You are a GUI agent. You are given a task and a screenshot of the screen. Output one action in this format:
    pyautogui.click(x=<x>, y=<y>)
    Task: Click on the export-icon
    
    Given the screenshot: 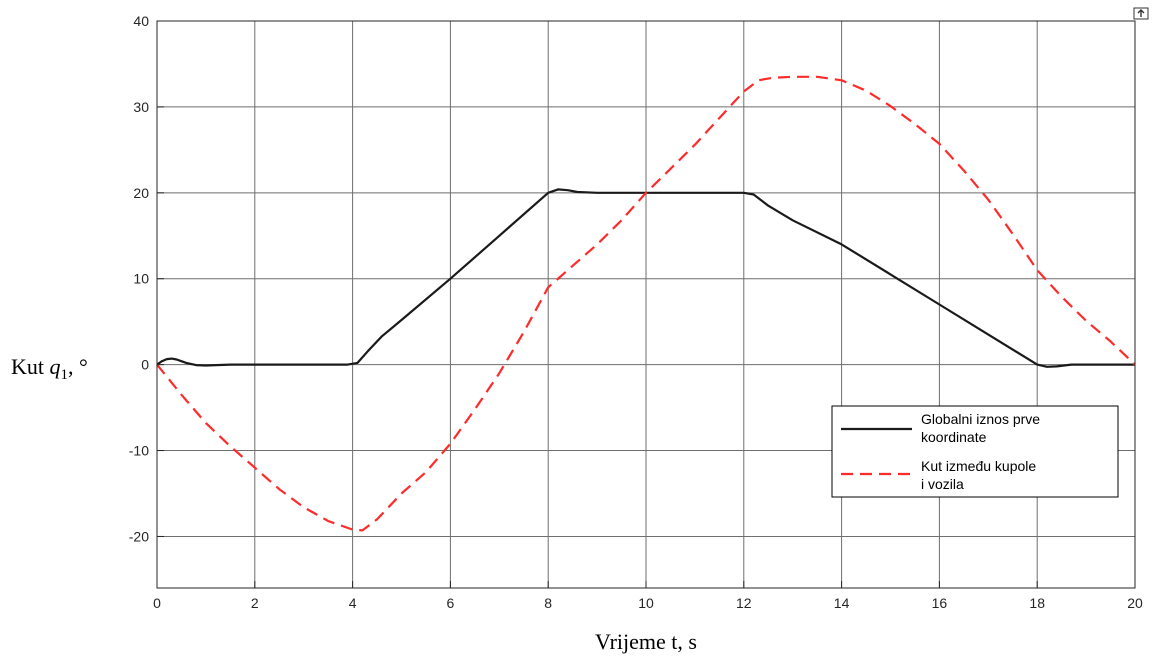 What is the action you would take?
    pyautogui.click(x=1141, y=13)
    